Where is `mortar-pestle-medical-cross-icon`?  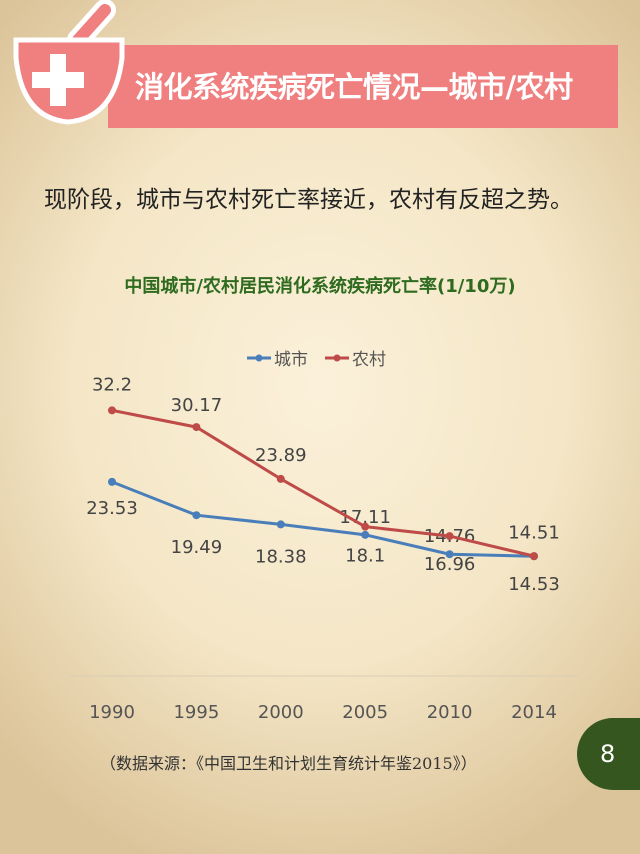
mortar-pestle-medical-cross-icon is located at coordinates (69, 62).